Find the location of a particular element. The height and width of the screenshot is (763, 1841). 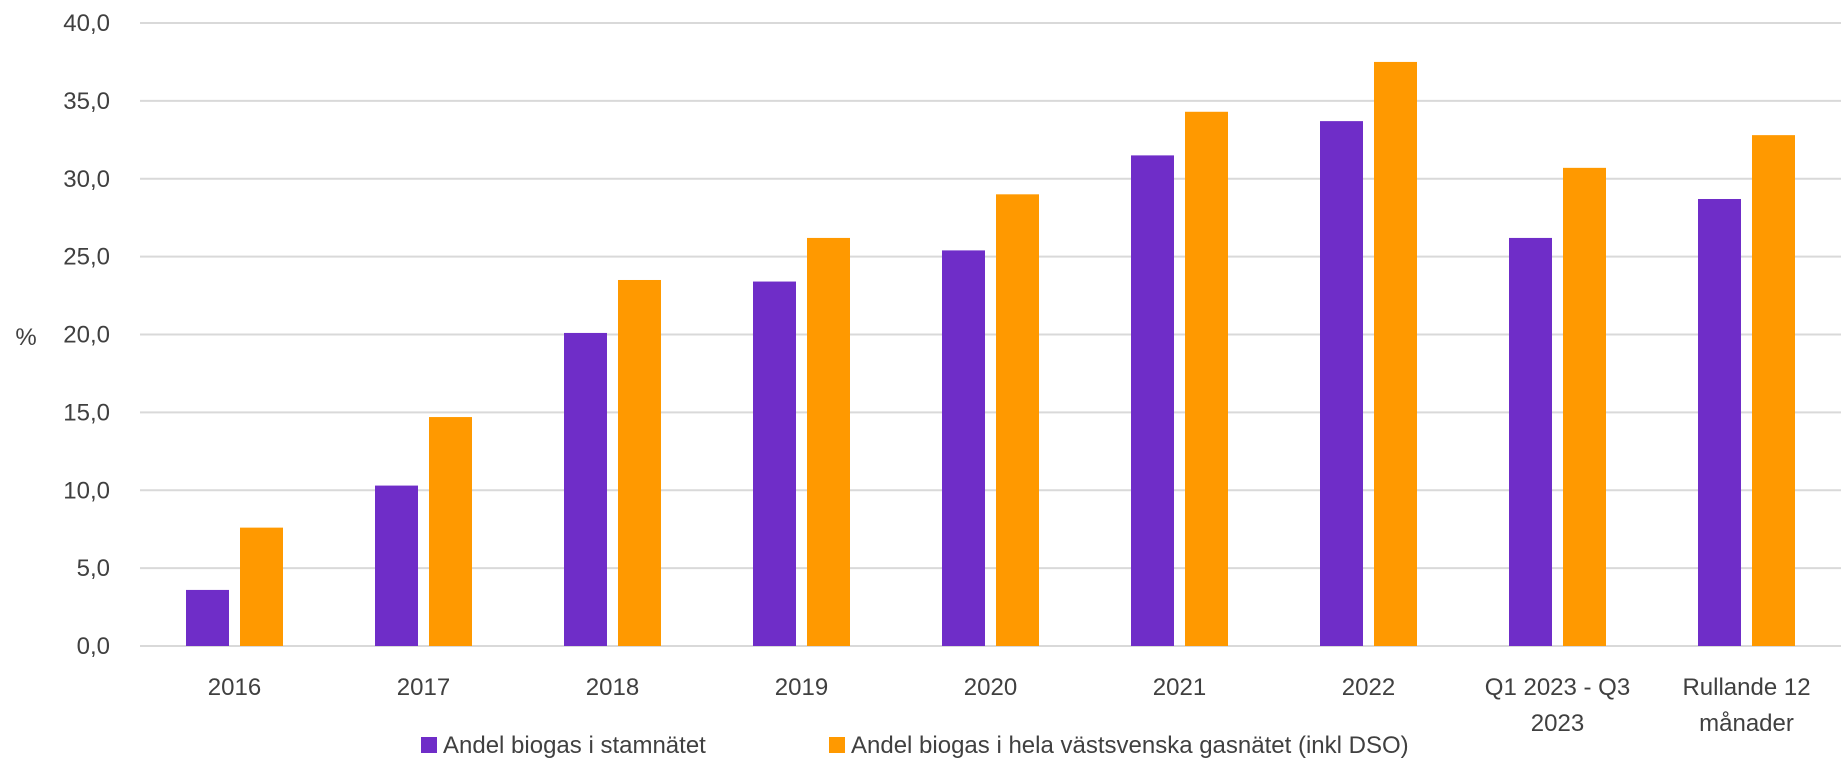

x-category-label: 2016 is located at coordinates (234, 687).